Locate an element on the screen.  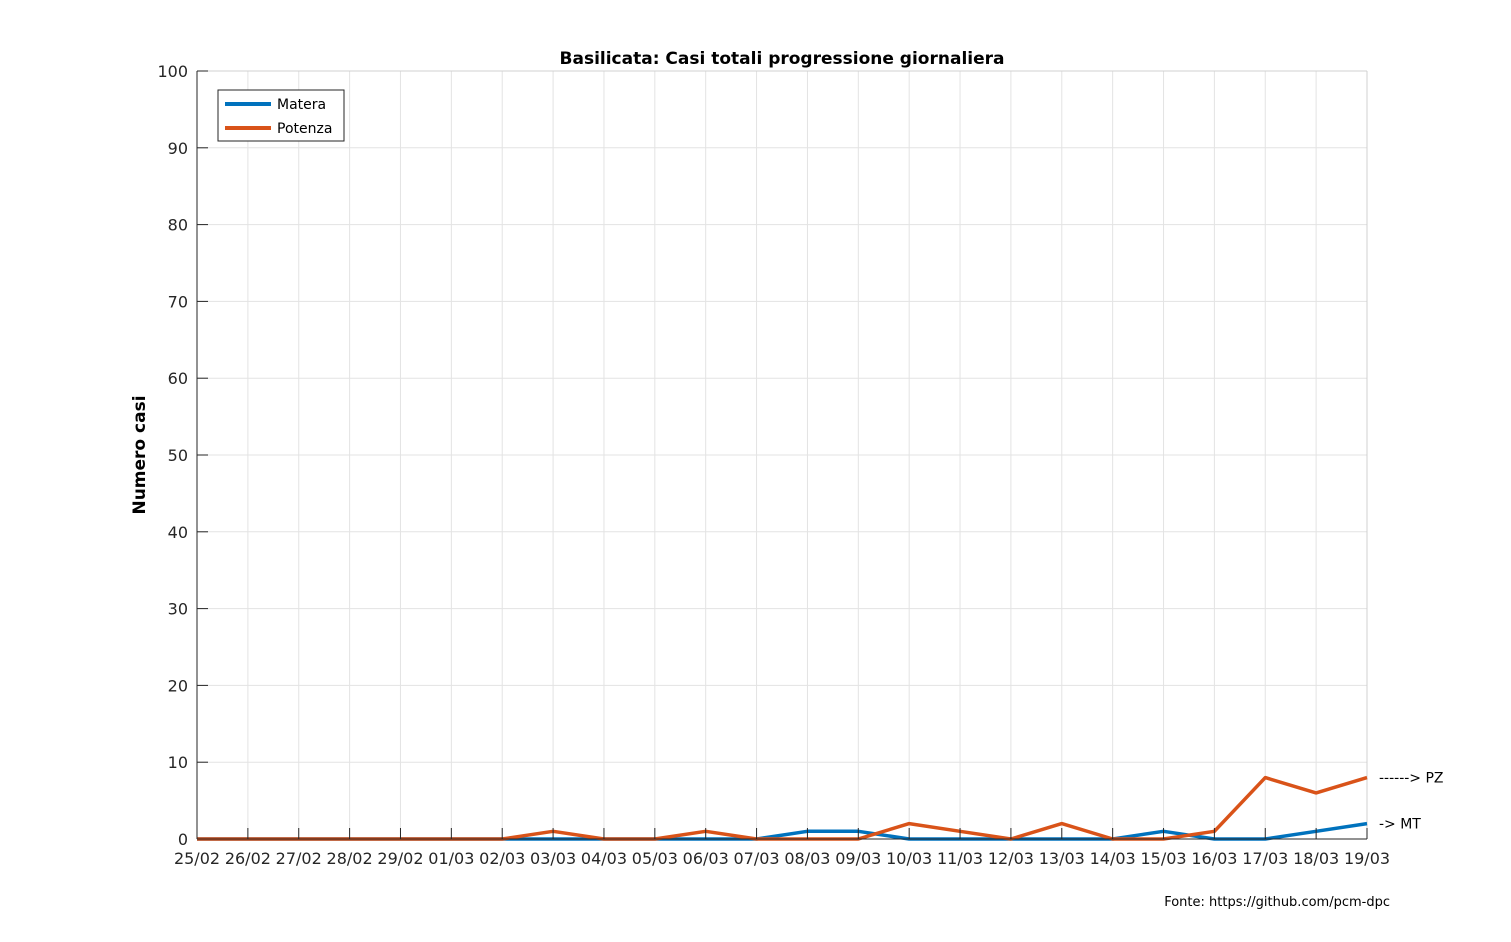
series-line-potenza is located at coordinates (782, 808).